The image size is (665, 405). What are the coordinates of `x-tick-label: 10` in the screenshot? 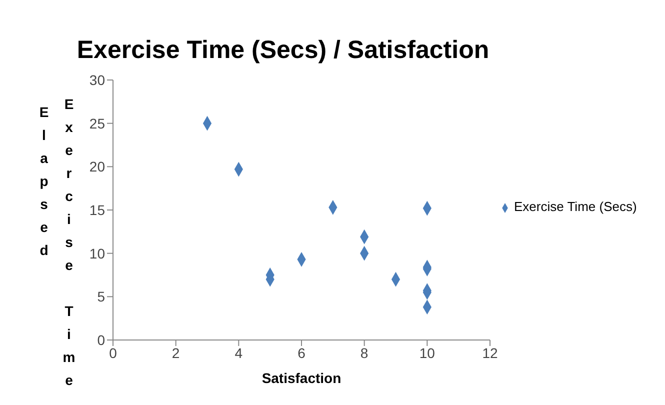 It's located at (427, 352).